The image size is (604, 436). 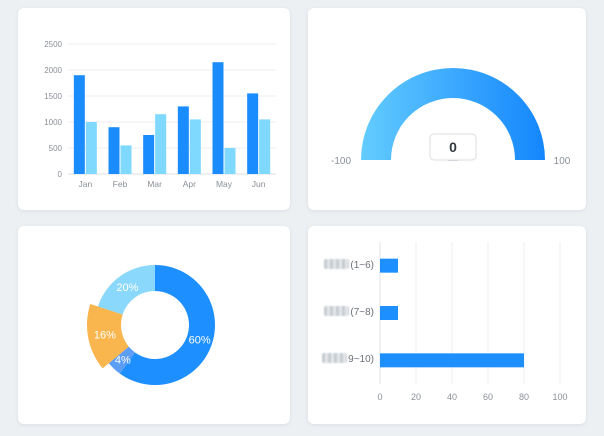 What do you see at coordinates (524, 397) in the screenshot?
I see `x-tick-label: 80` at bounding box center [524, 397].